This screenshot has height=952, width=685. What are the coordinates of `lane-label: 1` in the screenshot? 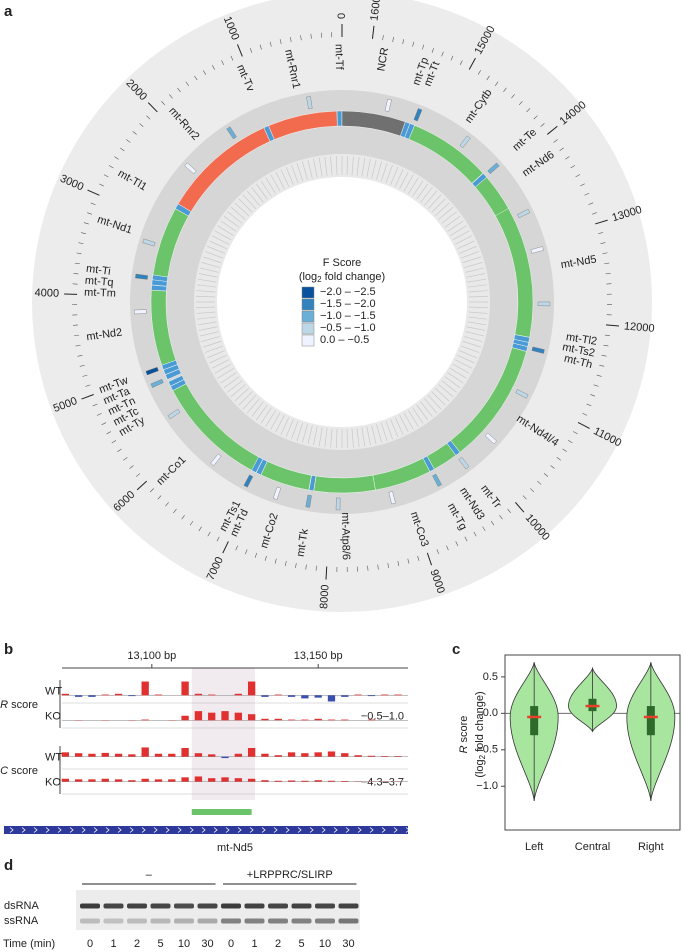 It's located at (254, 944).